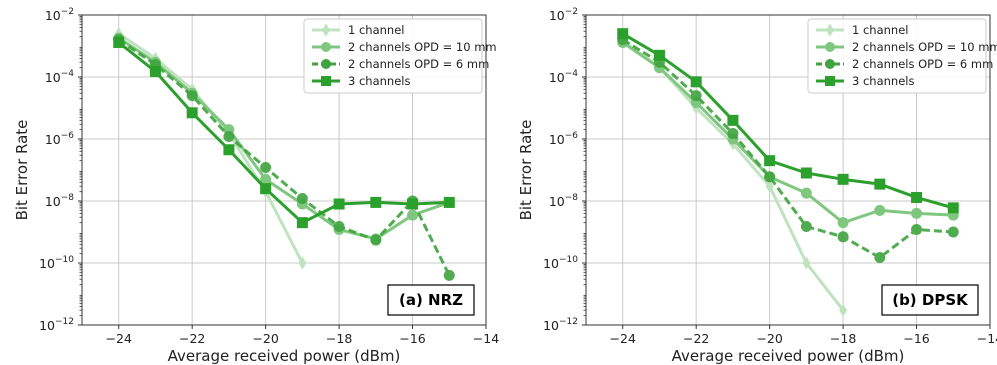  Describe the element at coordinates (431, 300) in the screenshot. I see `panel-label: (a) NRZ` at that location.